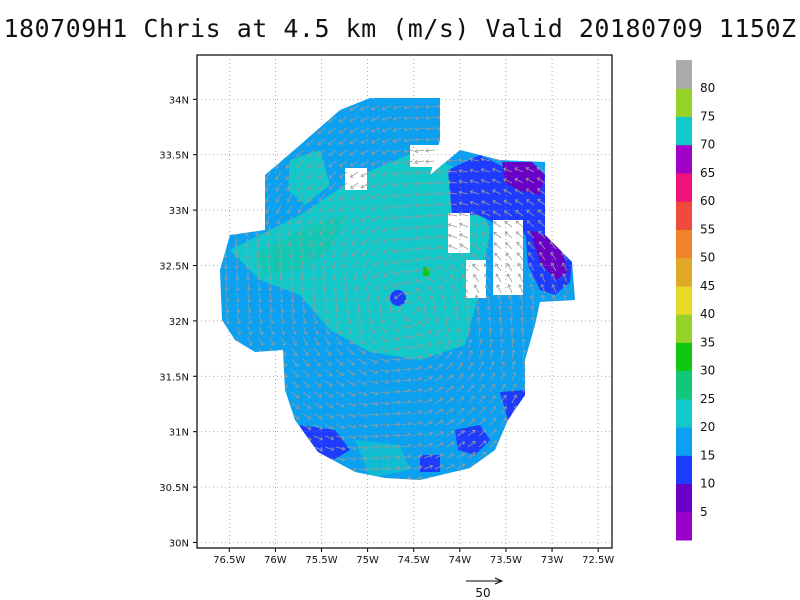  I want to click on vector-key-label: 50, so click(482, 593).